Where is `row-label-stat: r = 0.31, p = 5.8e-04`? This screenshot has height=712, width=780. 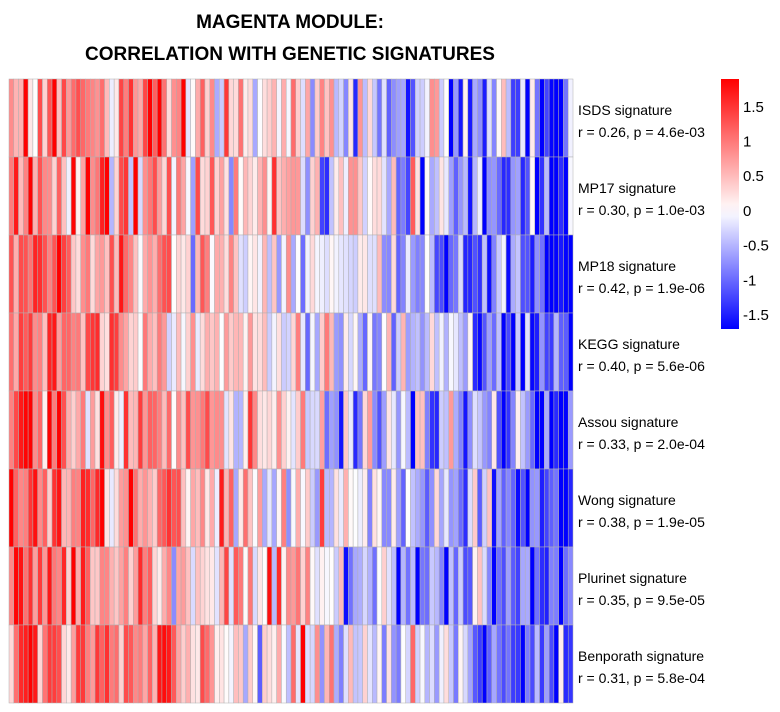 row-label-stat: r = 0.31, p = 5.8e-04 is located at coordinates (641, 678).